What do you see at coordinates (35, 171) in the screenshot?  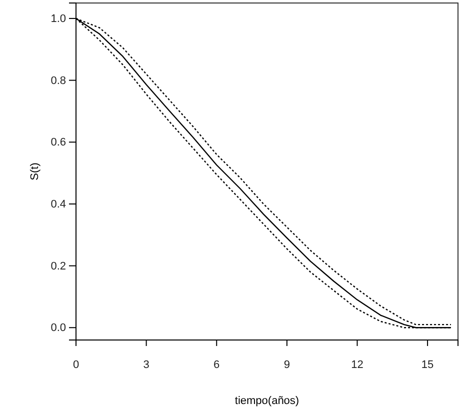 I see `y-axis-title: S(t)` at bounding box center [35, 171].